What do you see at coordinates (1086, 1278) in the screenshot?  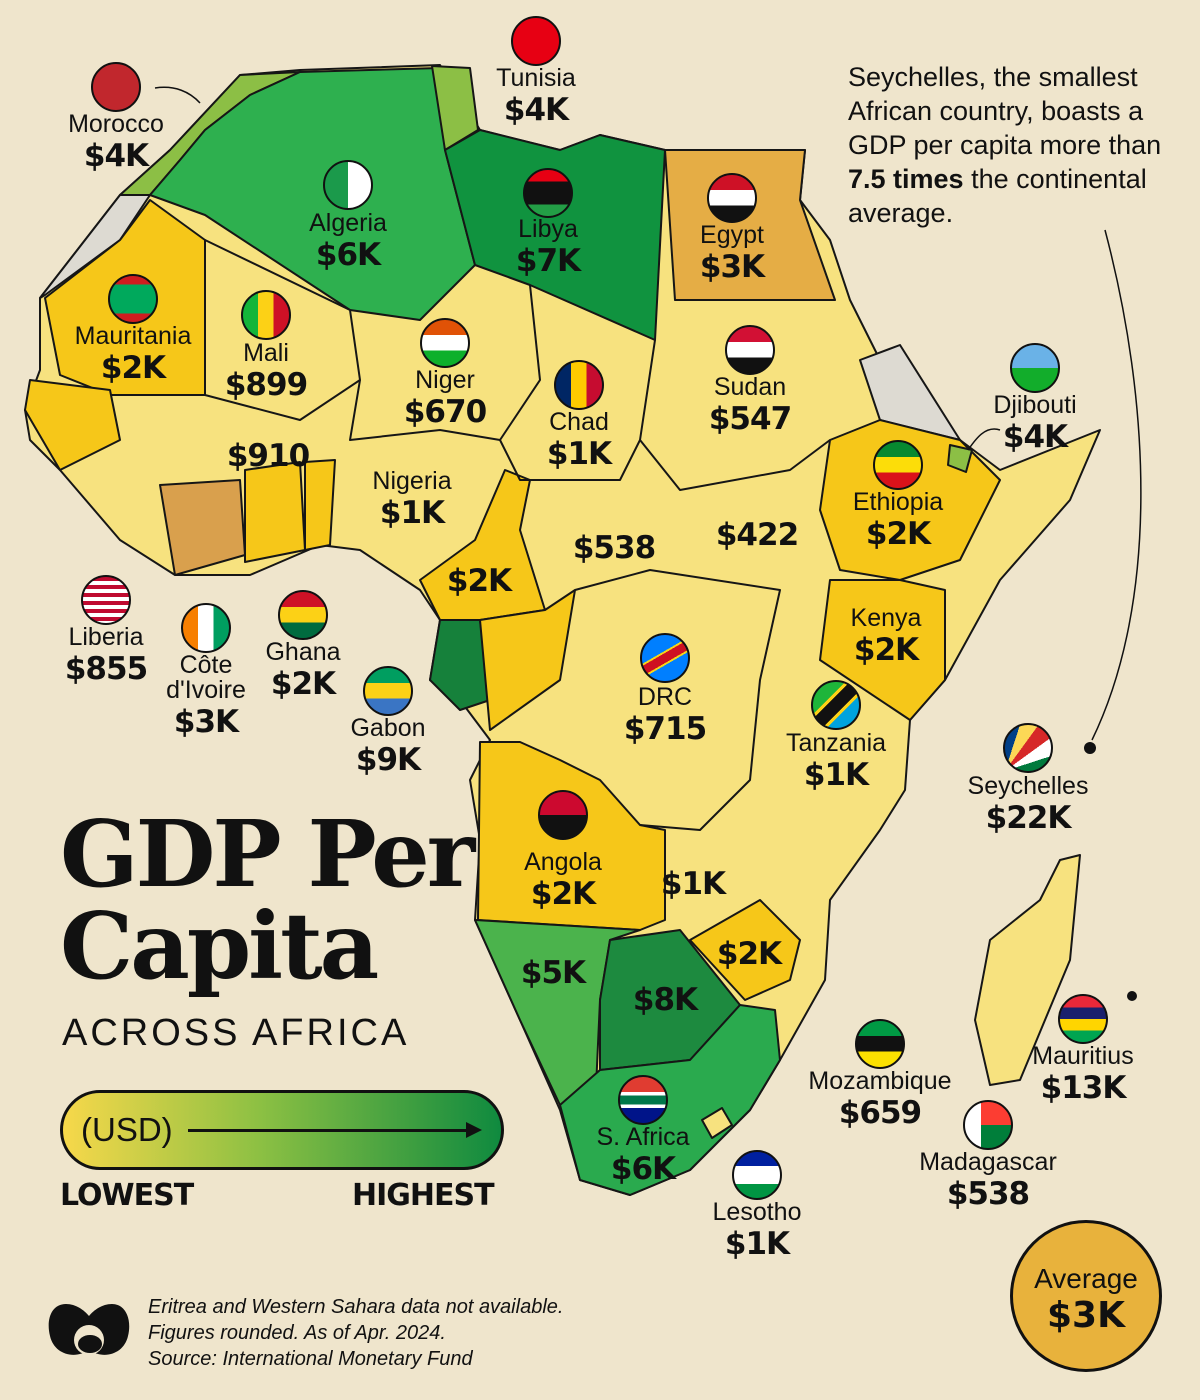 I see `average-label: Average` at bounding box center [1086, 1278].